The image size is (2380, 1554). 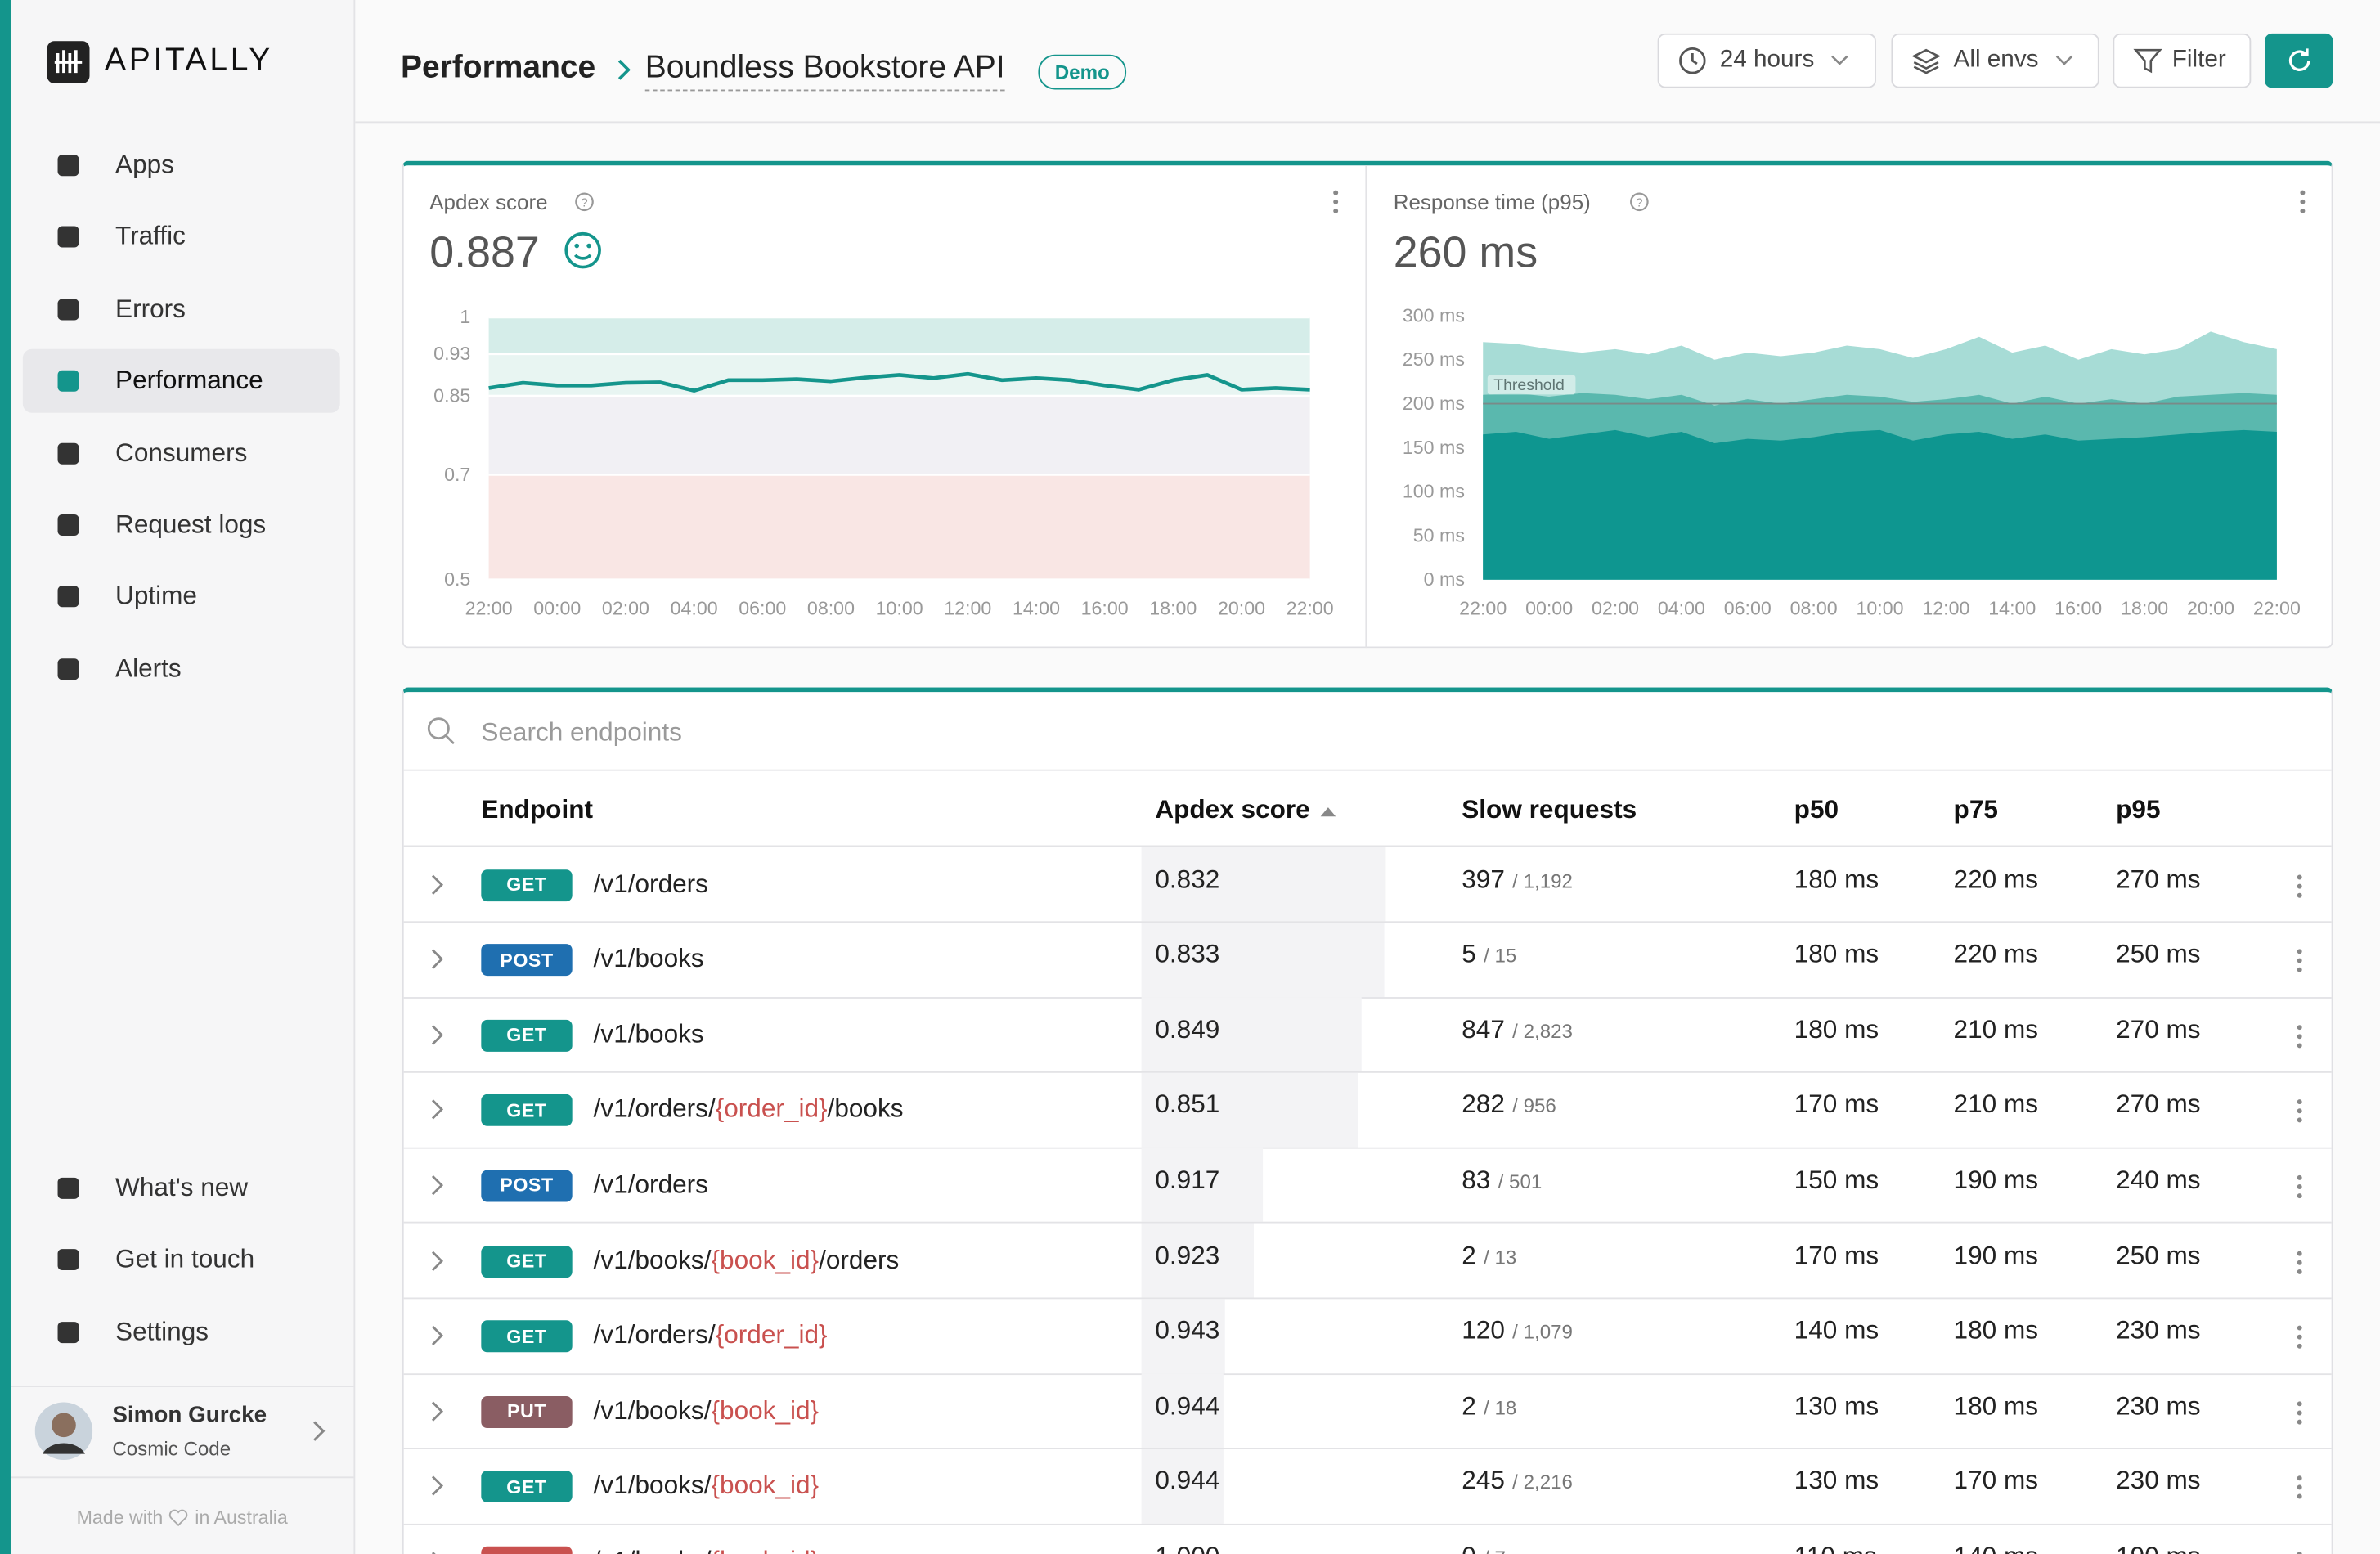 What do you see at coordinates (1483, 1330) in the screenshot?
I see `slow-count: 120` at bounding box center [1483, 1330].